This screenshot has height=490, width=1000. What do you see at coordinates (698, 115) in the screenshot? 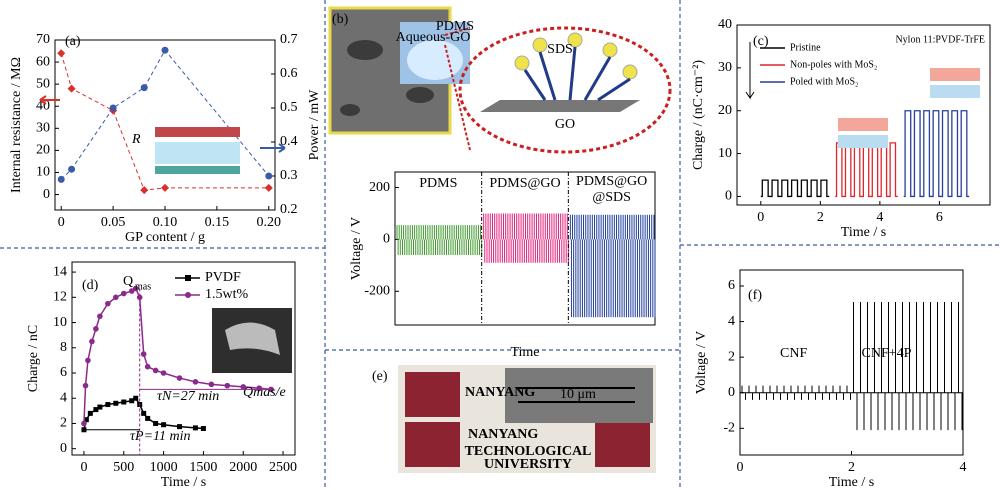
I see `y-axis-label: Charge / (nC·cm⁻²)` at bounding box center [698, 115].